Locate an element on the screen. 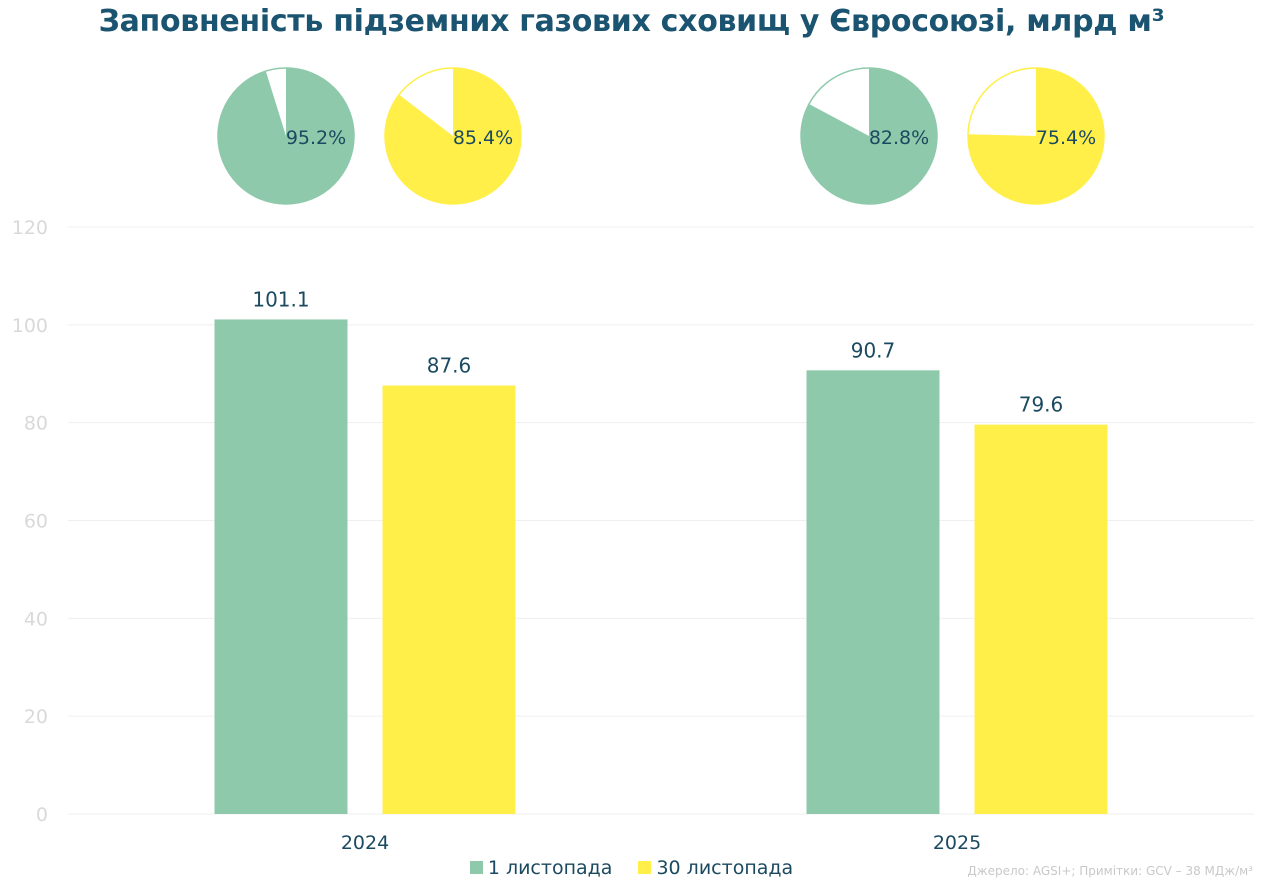 The image size is (1263, 885). y-tick-label-100: 100 is located at coordinates (30, 326).